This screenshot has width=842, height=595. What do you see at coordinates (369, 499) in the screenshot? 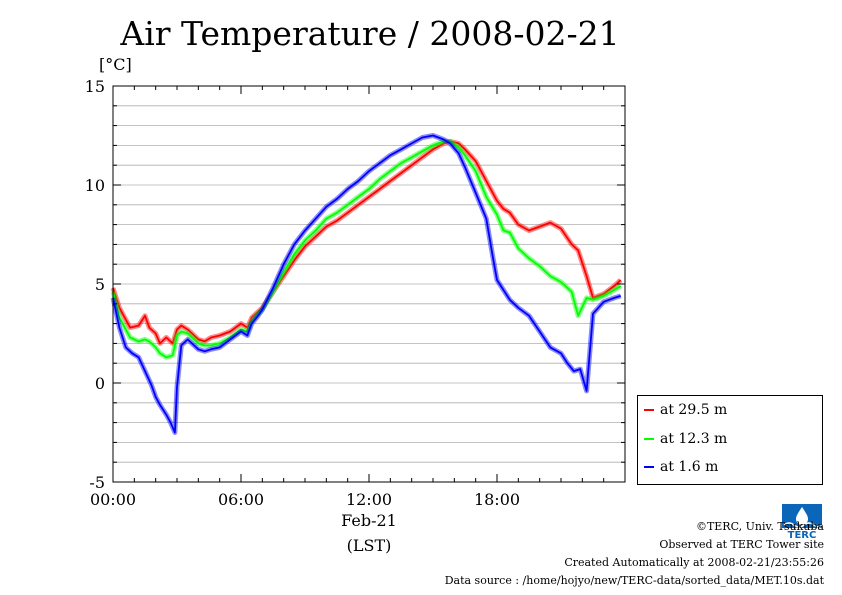
I see `x-tick-label: 12:00` at bounding box center [369, 499].